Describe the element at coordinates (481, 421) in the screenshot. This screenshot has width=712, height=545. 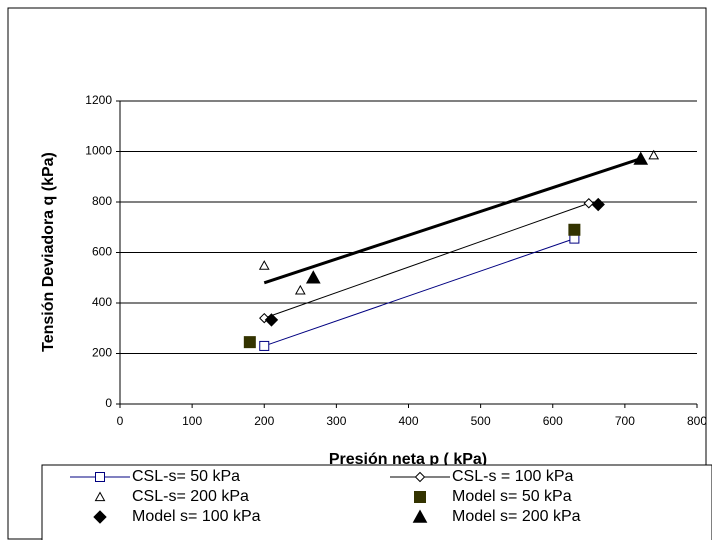
I see `x-tick-label: 500` at that location.